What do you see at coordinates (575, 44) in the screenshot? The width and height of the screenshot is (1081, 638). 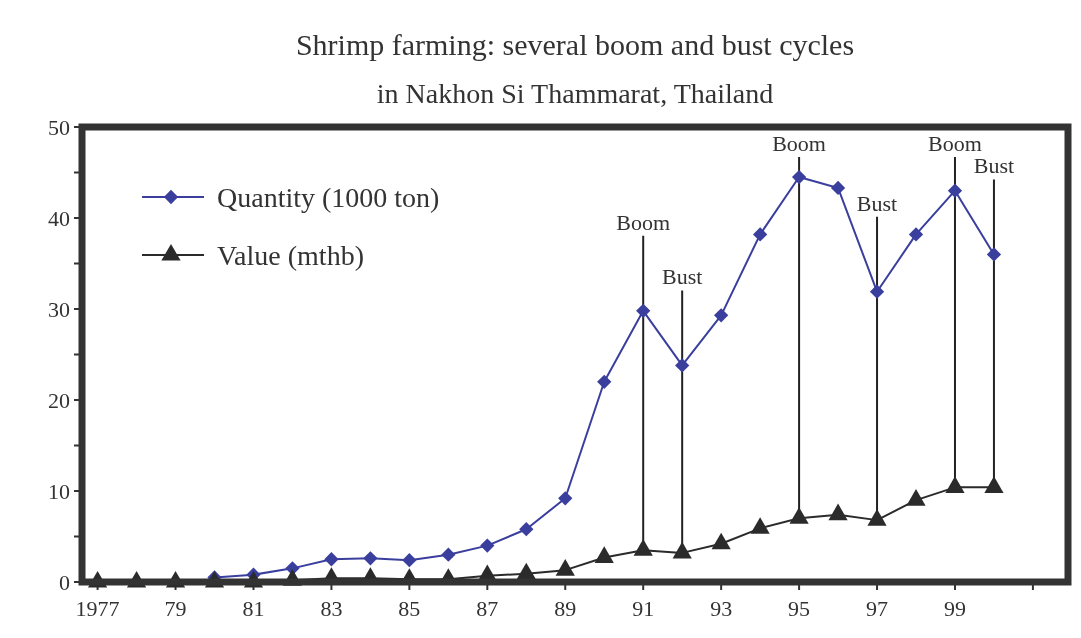 I see `chart-title: Shrimp farming: several boom and bust cycles` at bounding box center [575, 44].